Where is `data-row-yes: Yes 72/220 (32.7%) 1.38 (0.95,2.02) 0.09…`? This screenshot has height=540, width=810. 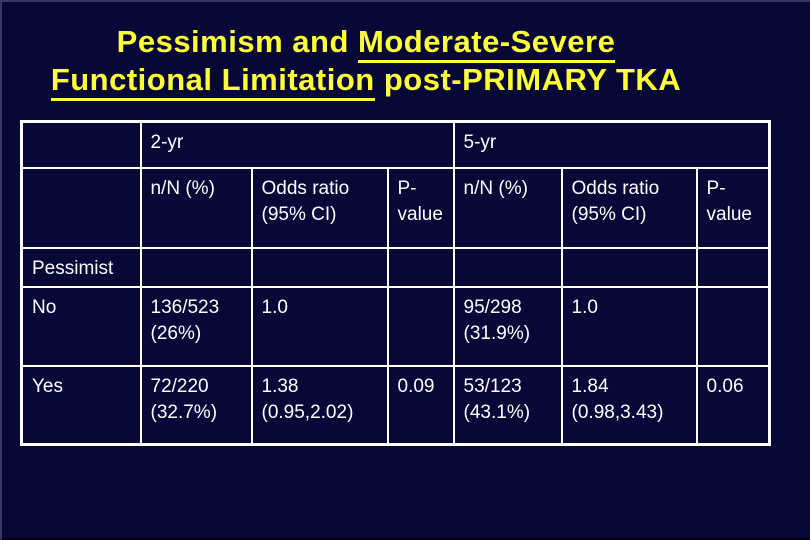 data-row-yes: Yes 72/220 (32.7%) 1.38 (0.95,2.02) 0.09… is located at coordinates (395, 405).